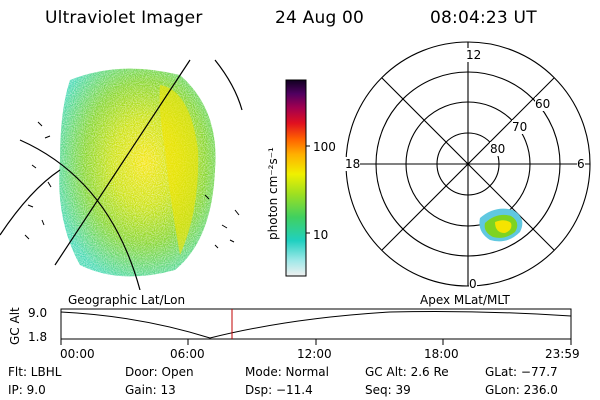 The image size is (600, 400). I want to click on colorbar, so click(297, 178).